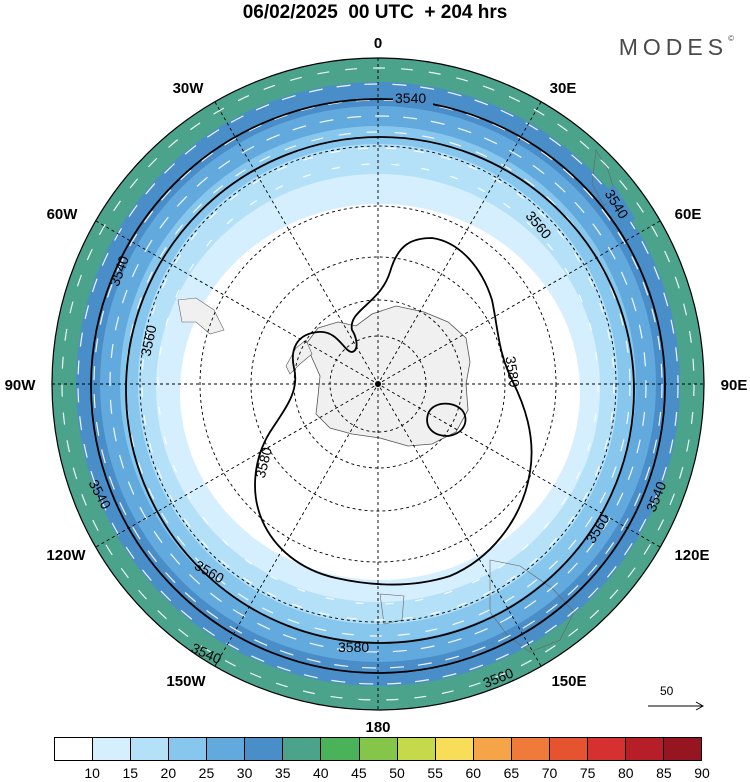 Image resolution: width=750 pixels, height=782 pixels. Describe the element at coordinates (587, 773) in the screenshot. I see `colorbar-tick-label: 75` at that location.